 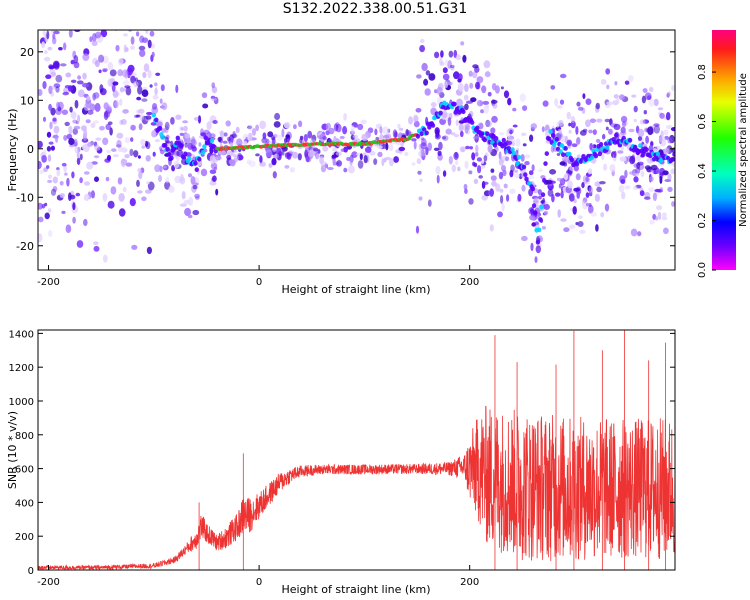 I want to click on colorbar-label: Normalized spectral amplitude, so click(x=743, y=150).